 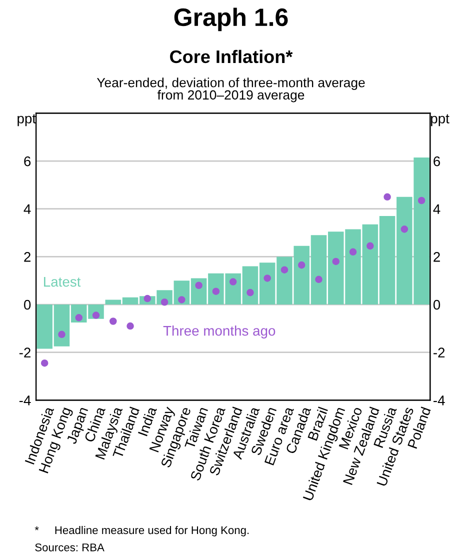 I want to click on y-tick-label: -4, so click(x=25, y=401).